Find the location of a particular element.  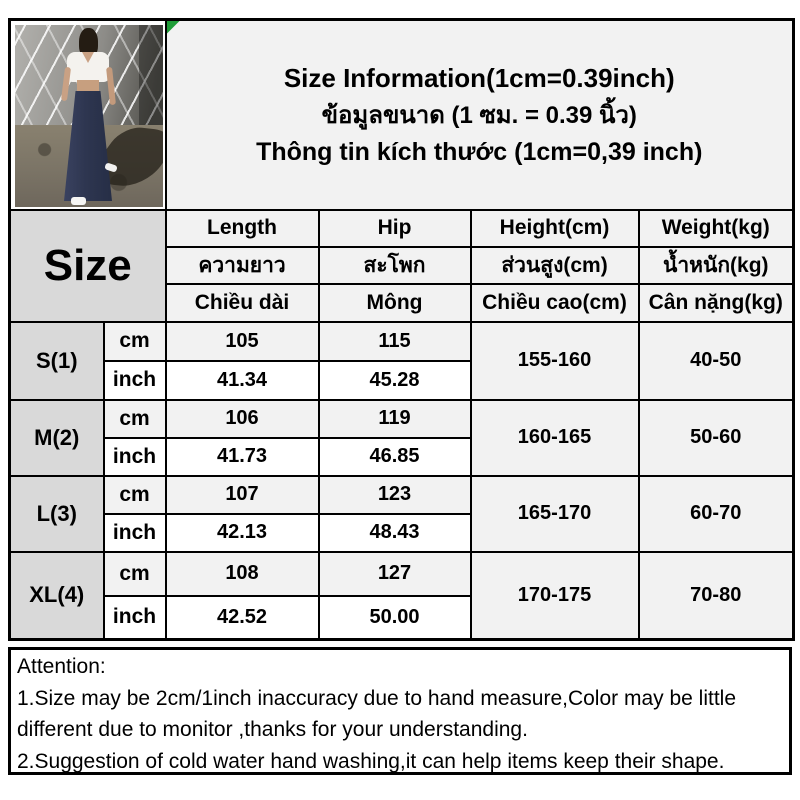

model-front-shoe is located at coordinates (78, 201).